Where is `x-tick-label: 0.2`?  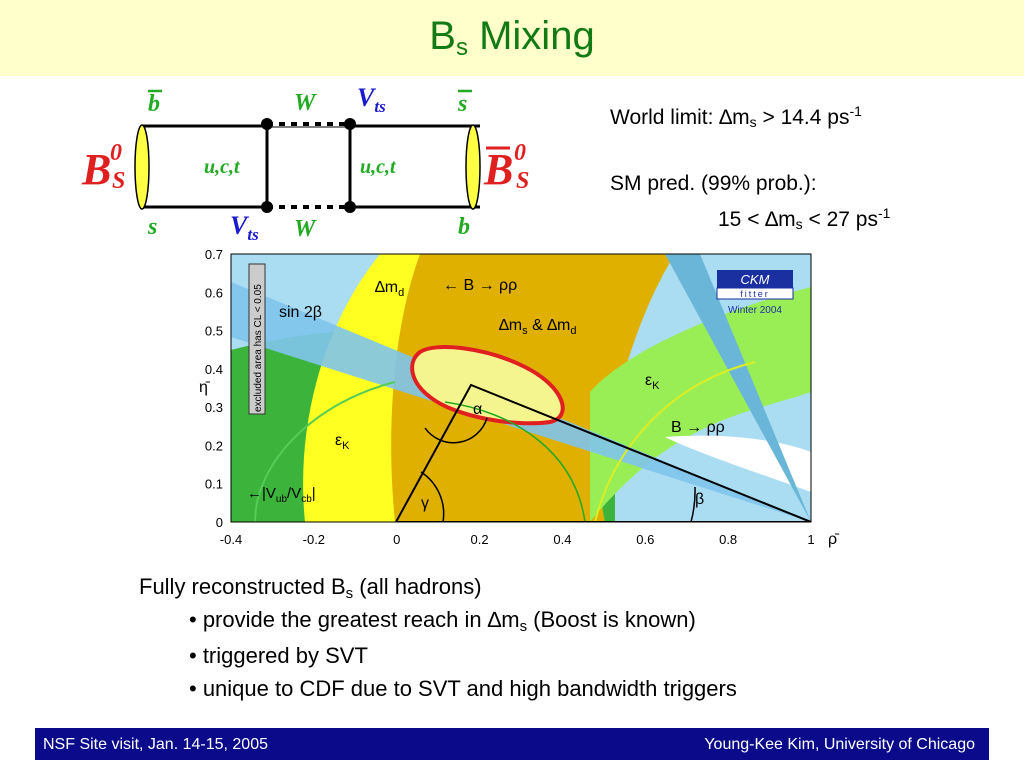
x-tick-label: 0.2 is located at coordinates (480, 539).